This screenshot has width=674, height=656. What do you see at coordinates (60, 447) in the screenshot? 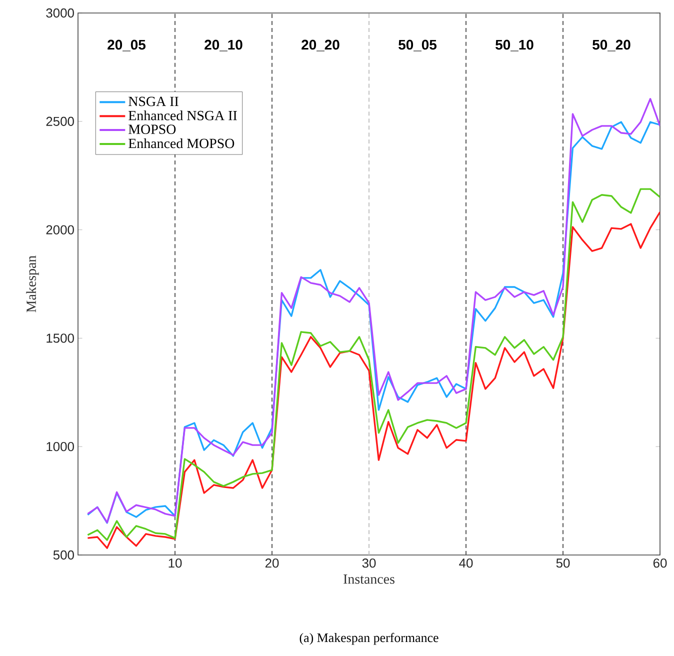
I see `y-tick-label: 1000` at bounding box center [60, 447].